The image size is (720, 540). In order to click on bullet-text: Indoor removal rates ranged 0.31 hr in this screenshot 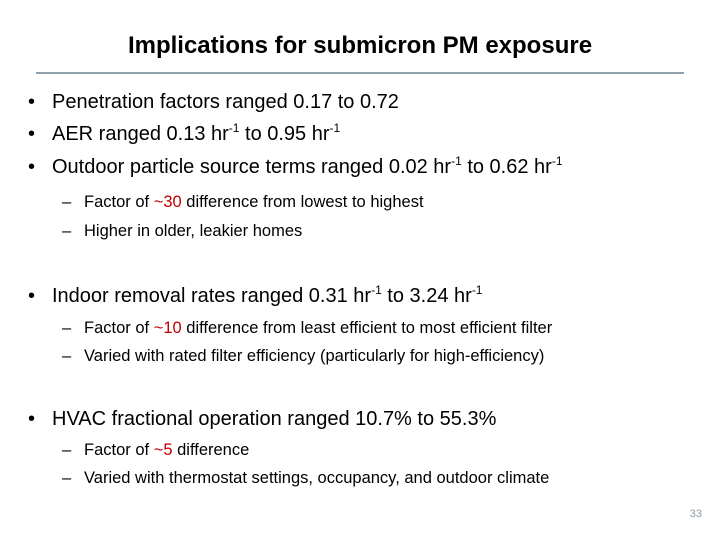, I will do `click(212, 296)`.